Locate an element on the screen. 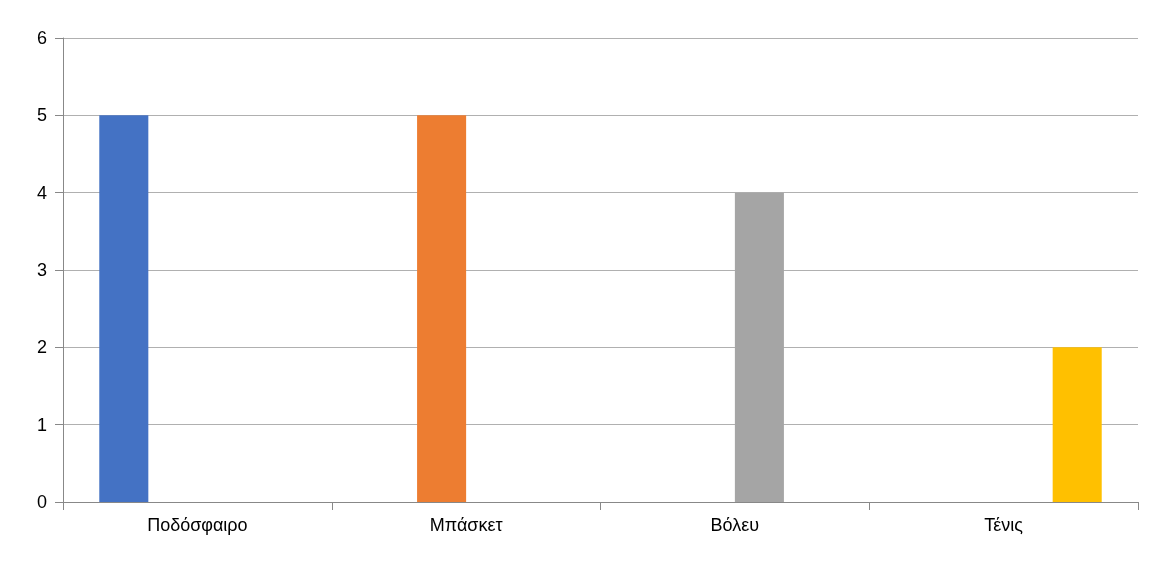  x-tick-label: Ποδόσφαιρο is located at coordinates (197, 525).